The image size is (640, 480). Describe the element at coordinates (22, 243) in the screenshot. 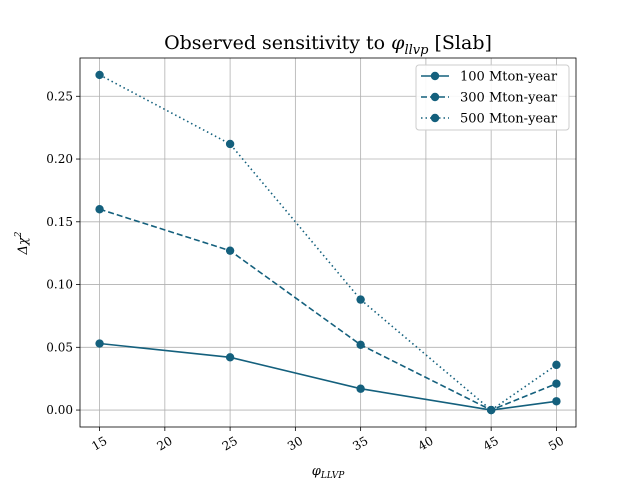

I see `y-axis-label: Δχ2` at that location.